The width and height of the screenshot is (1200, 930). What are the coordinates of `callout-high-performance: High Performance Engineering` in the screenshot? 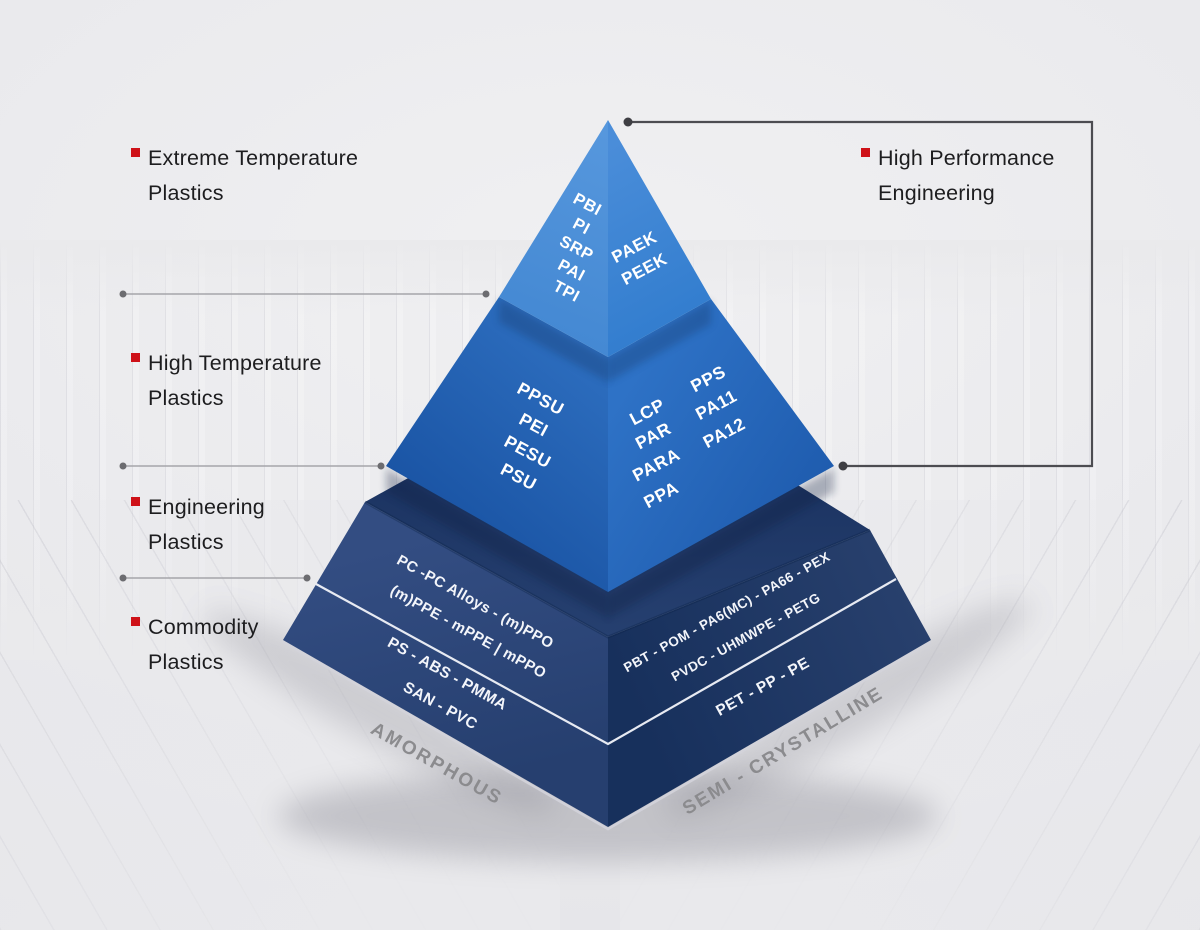 It's located at (958, 176).